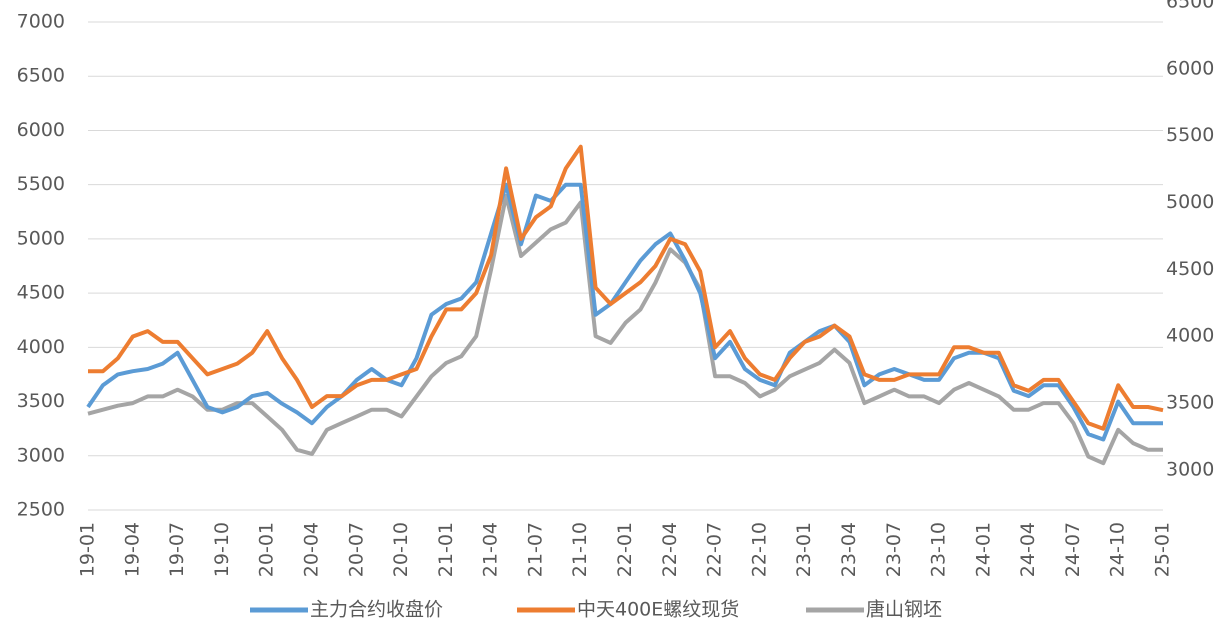  Describe the element at coordinates (658, 610) in the screenshot. I see `legend-label: 中天400E螺纹现货` at that location.